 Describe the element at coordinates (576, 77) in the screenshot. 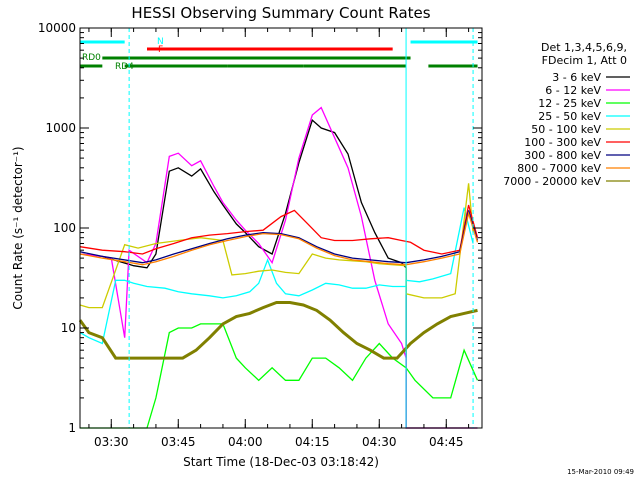

I see `legend-label-0: 3 - 6 keV` at that location.